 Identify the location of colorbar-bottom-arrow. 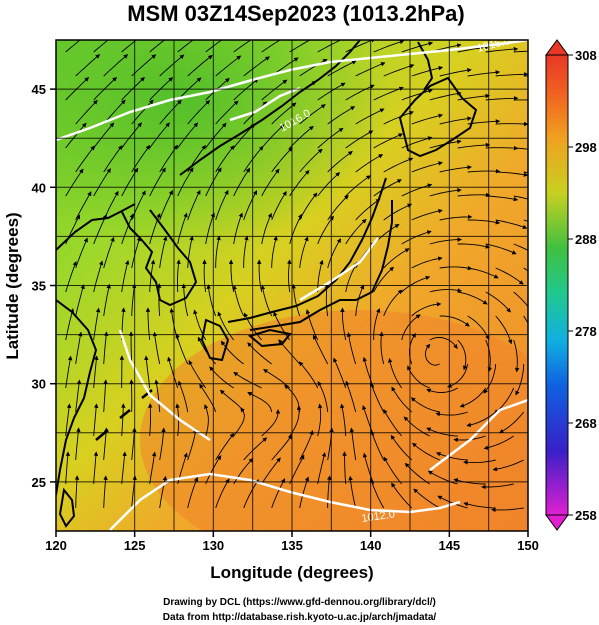
(557, 522).